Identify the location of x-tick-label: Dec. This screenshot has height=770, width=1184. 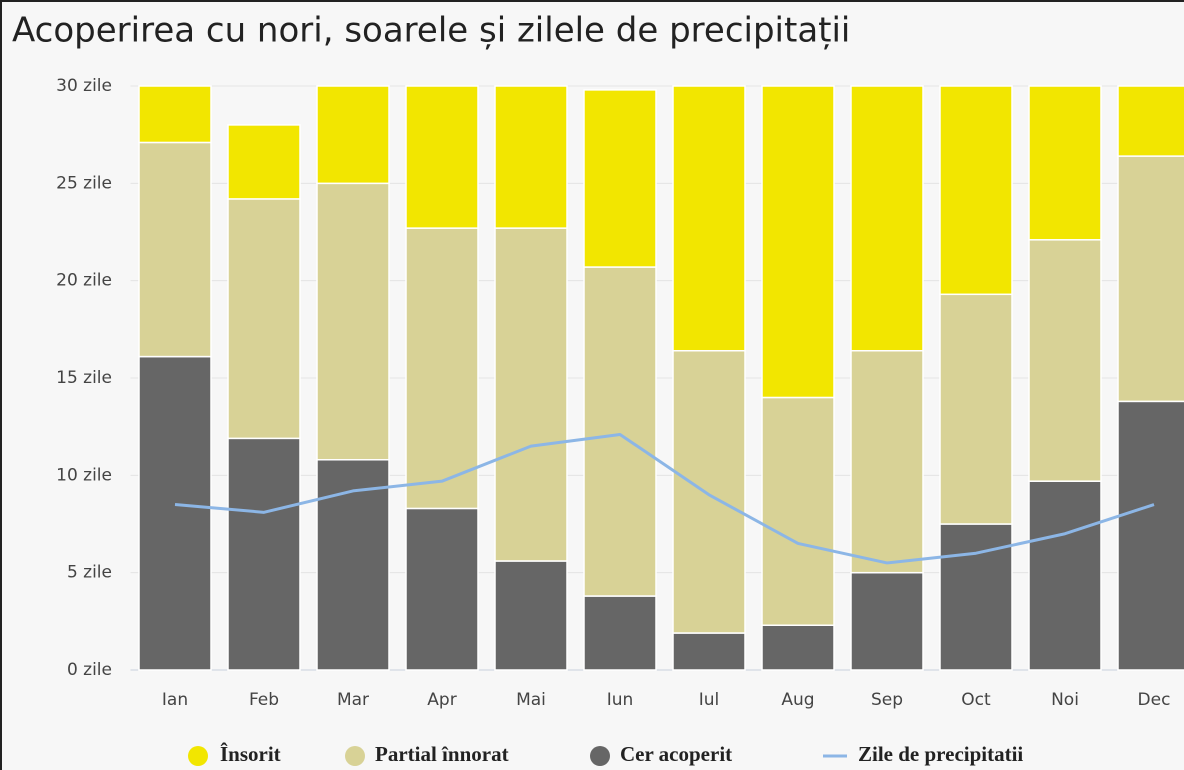
(1154, 700).